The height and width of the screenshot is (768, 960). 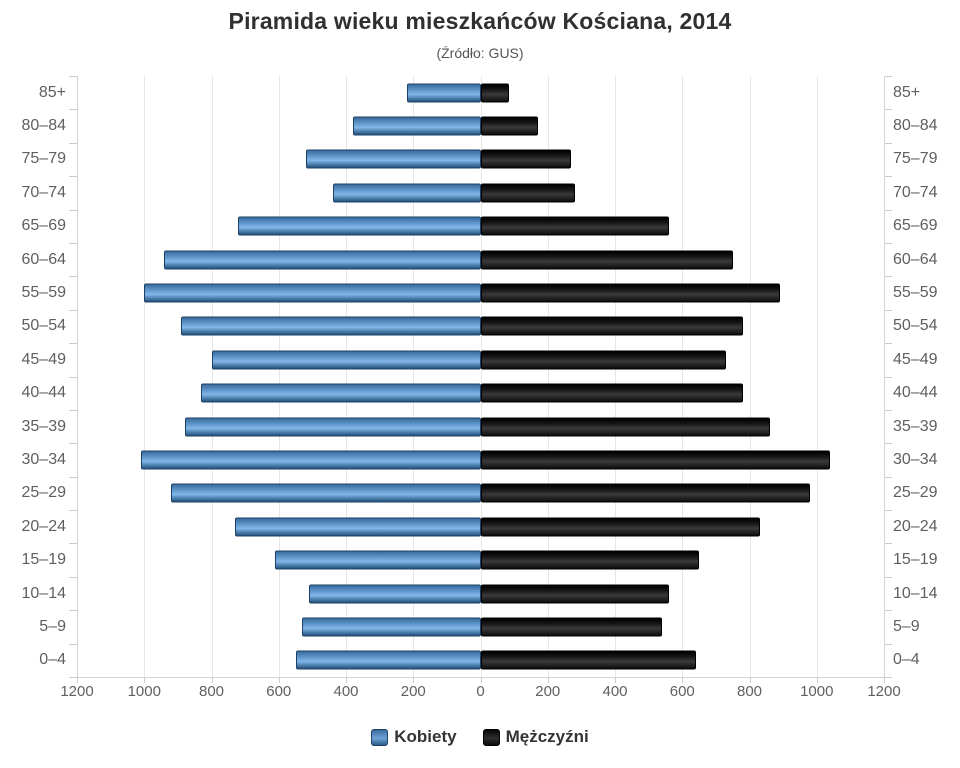 What do you see at coordinates (526, 159) in the screenshot?
I see `bar-mezczyzni-75–79` at bounding box center [526, 159].